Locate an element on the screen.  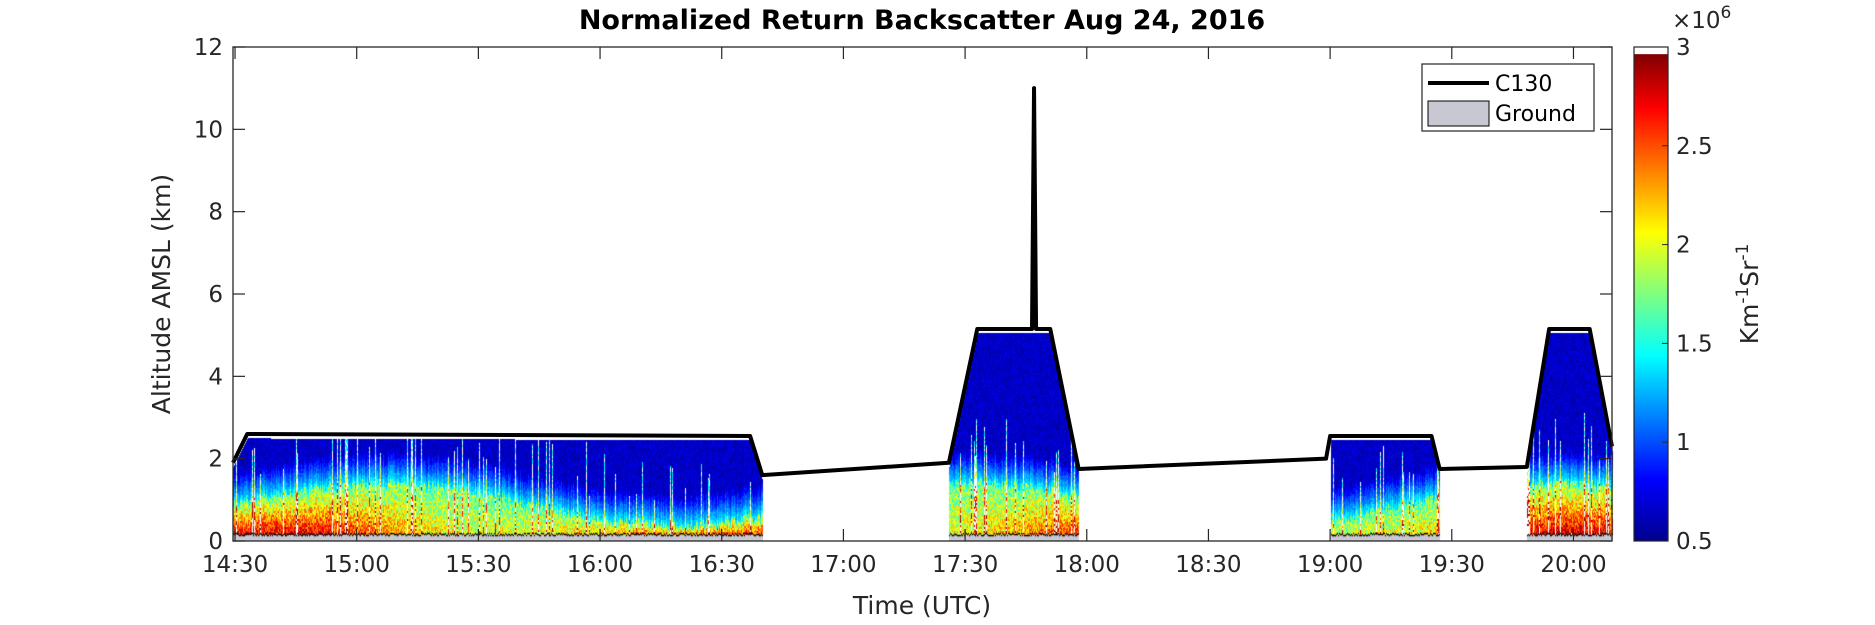
colorbar-label: Km-1Sr-1 is located at coordinates (1748, 294).